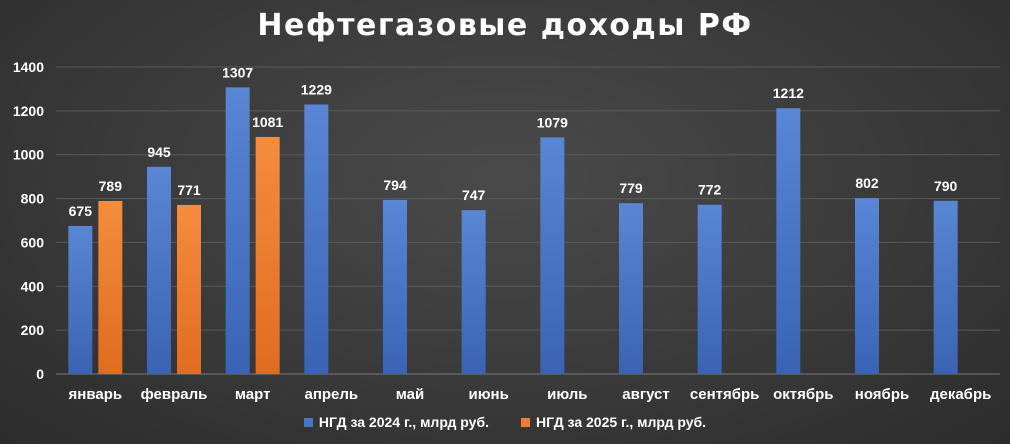 This screenshot has width=1010, height=444. Describe the element at coordinates (489, 394) in the screenshot. I see `x-tick-label: июнь` at that location.